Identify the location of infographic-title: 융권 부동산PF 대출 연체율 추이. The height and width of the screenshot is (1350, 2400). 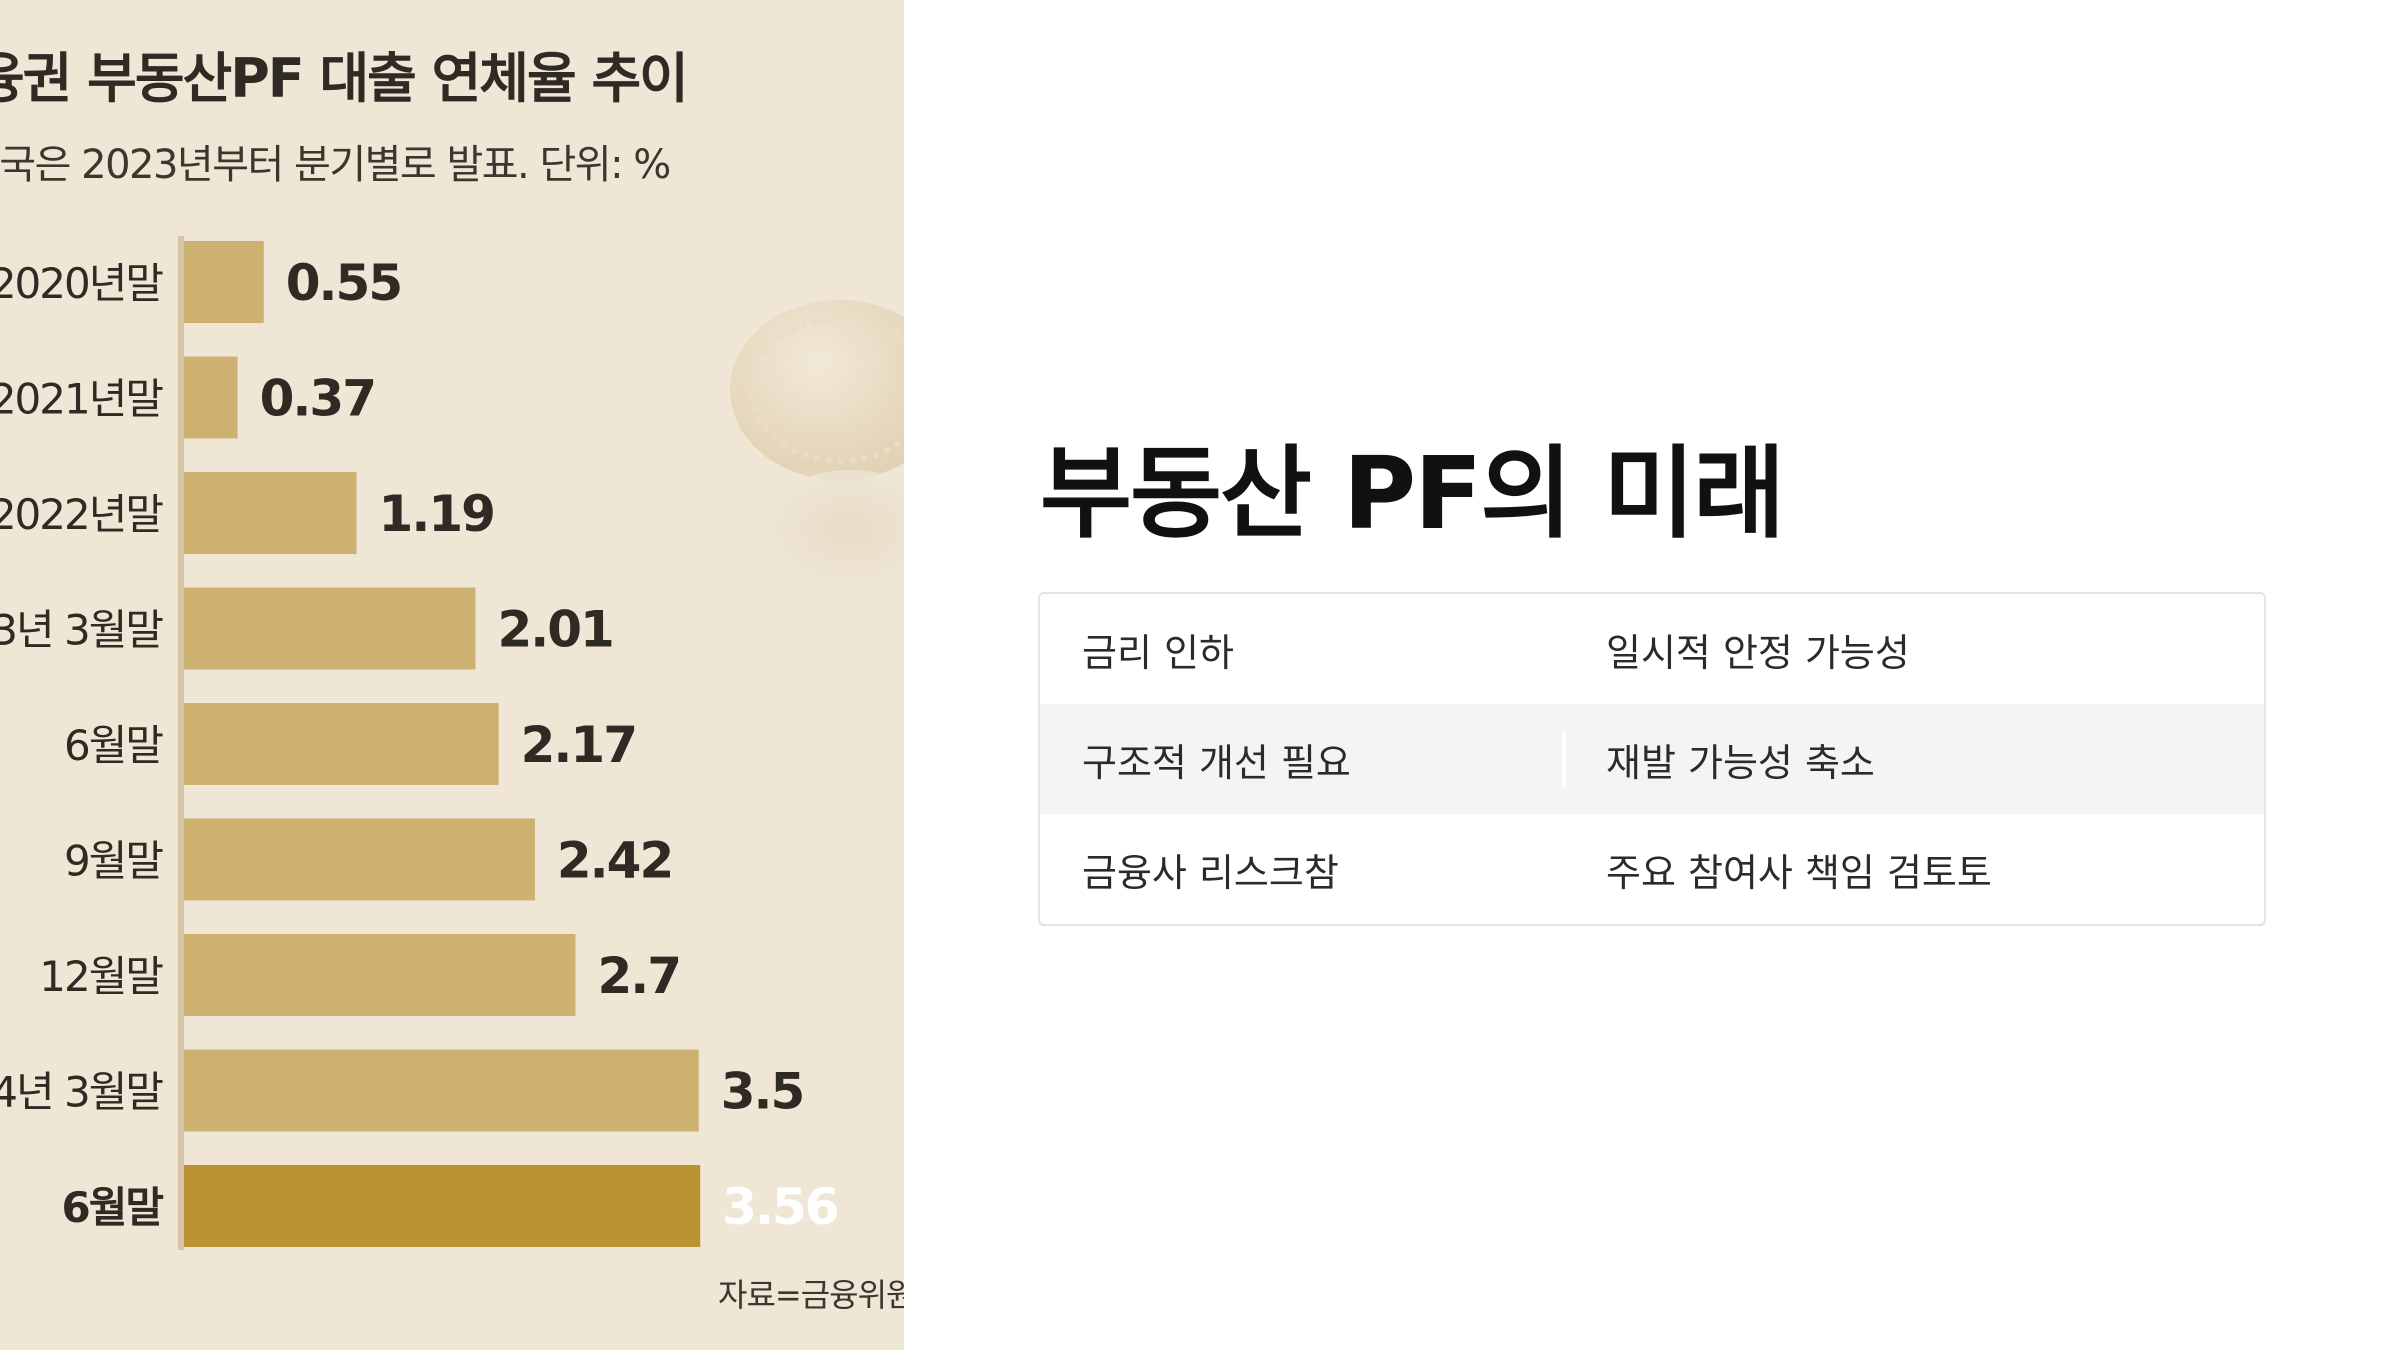
(344, 78).